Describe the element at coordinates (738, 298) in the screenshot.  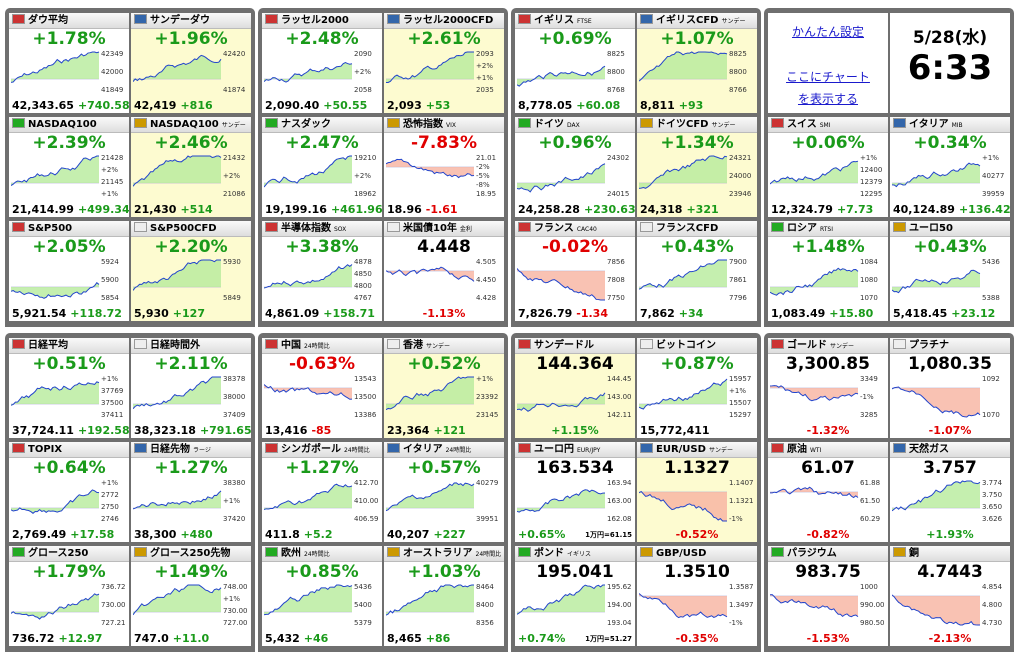
I see `axis-label: 7796` at that location.